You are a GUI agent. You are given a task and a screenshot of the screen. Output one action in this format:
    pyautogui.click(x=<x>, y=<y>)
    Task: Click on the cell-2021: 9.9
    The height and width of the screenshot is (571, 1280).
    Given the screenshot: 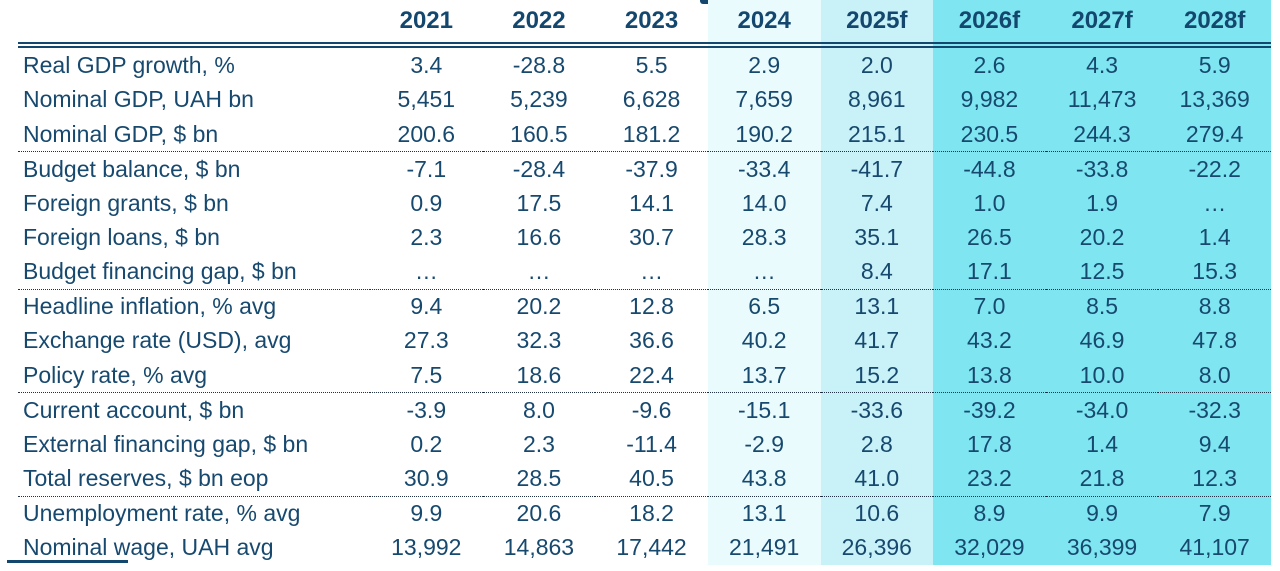 What is the action you would take?
    pyautogui.click(x=426, y=513)
    